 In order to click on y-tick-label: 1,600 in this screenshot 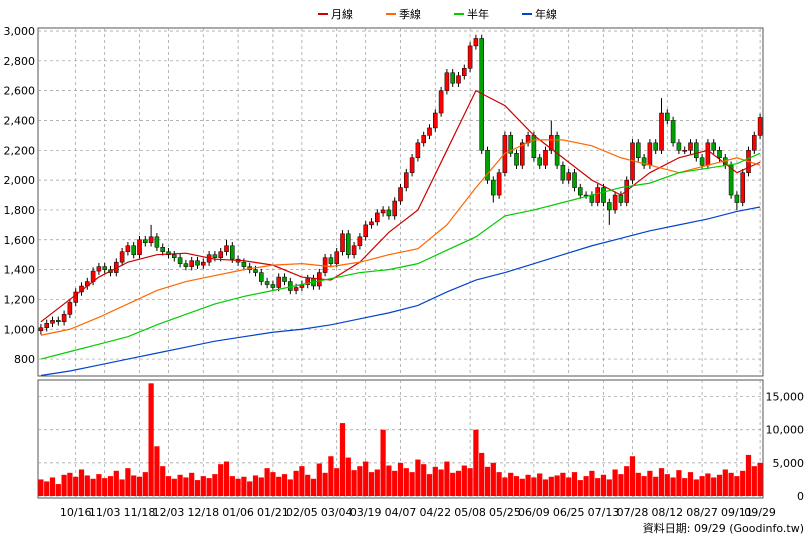, I will do `click(20, 240)`.